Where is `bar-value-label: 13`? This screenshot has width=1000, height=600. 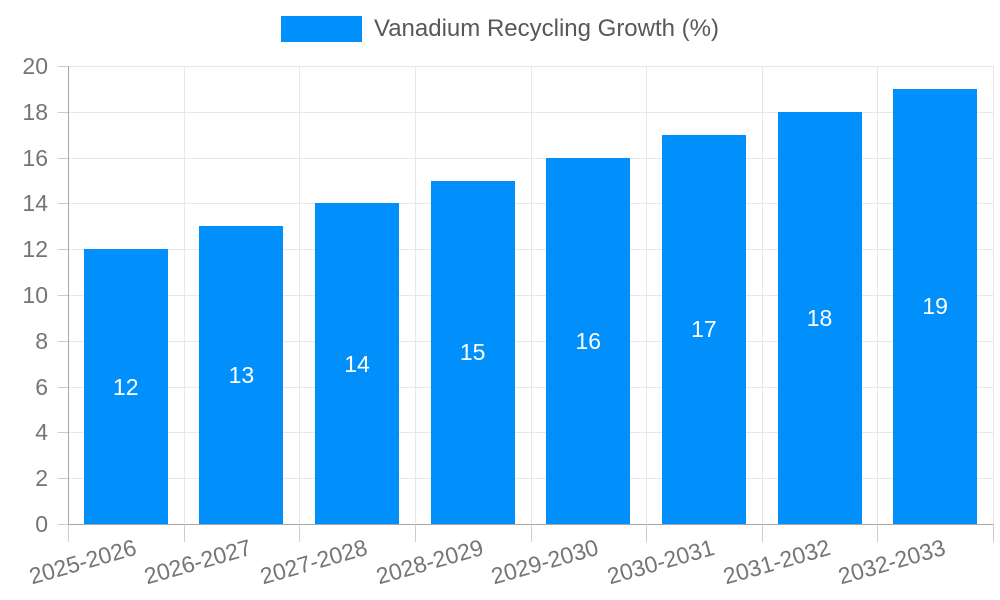 bar-value-label: 13 is located at coordinates (241, 375).